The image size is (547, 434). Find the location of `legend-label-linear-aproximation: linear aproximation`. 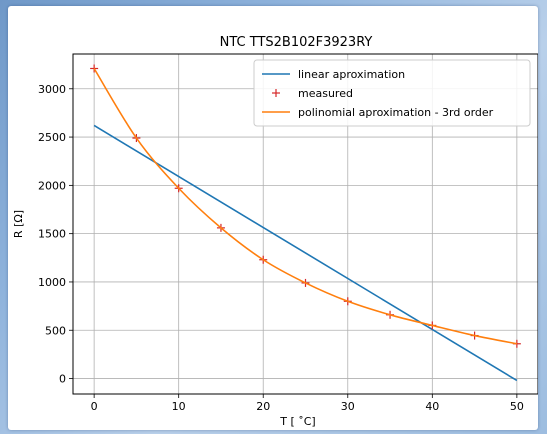

legend-label-linear-aproximation: linear aproximation is located at coordinates (351, 74).